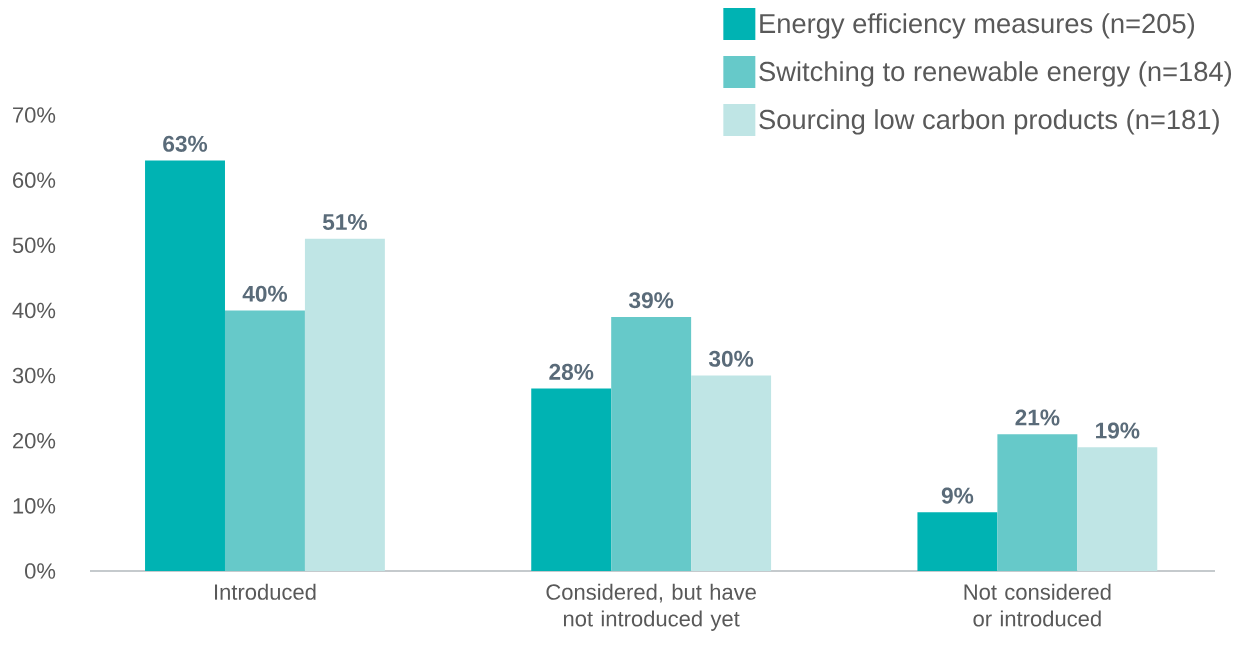 This screenshot has width=1255, height=654. What do you see at coordinates (34, 310) in the screenshot?
I see `y-tick-label: 40%` at bounding box center [34, 310].